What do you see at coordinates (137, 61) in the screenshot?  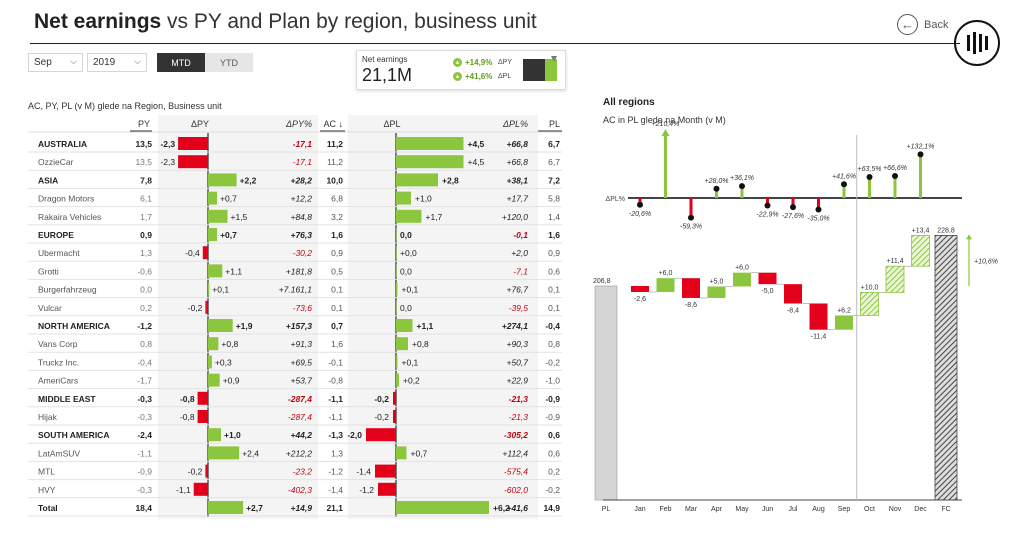 I see `chevron-down-icon: ⌵` at bounding box center [137, 61].